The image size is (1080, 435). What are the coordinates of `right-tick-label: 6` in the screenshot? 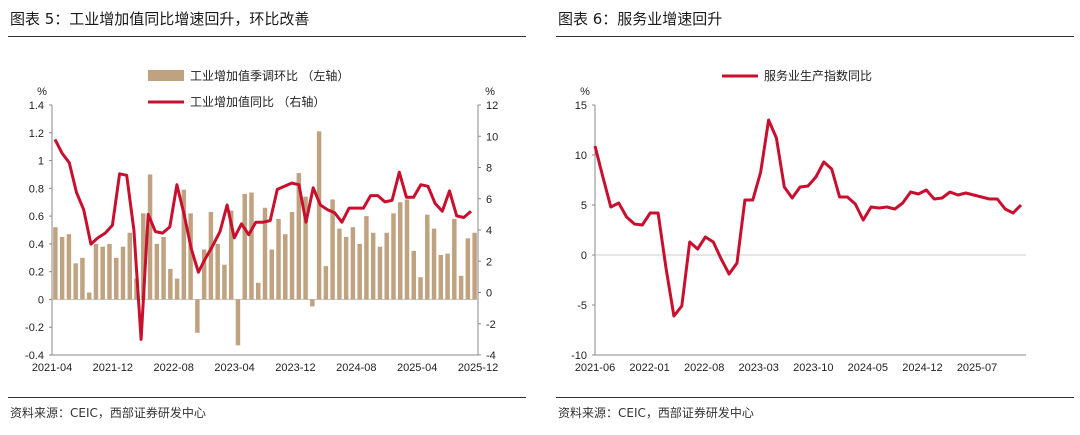 It's located at (489, 200).